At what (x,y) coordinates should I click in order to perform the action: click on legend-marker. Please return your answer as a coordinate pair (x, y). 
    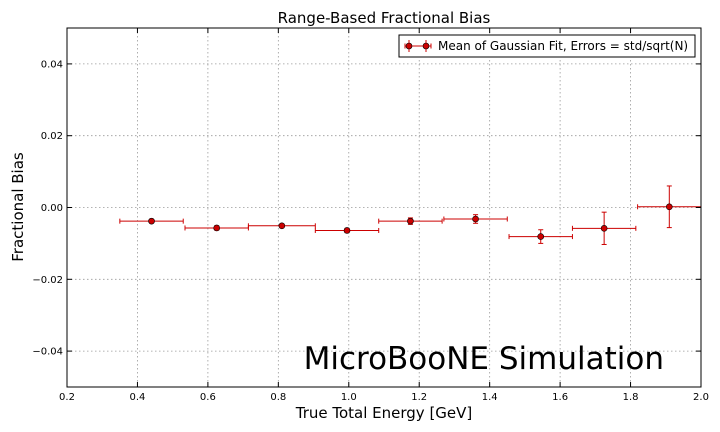
    Looking at the image, I should click on (418, 46).